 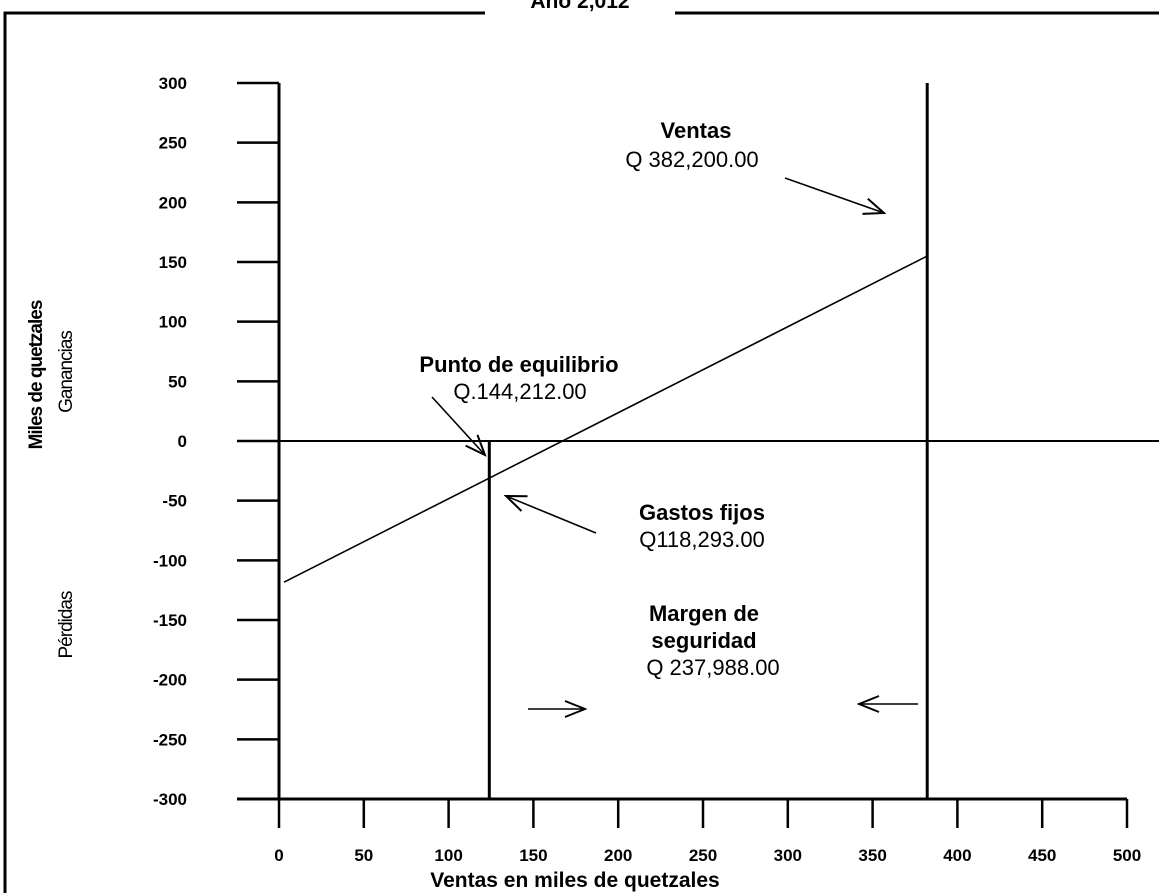 I want to click on y-tick-label: 200, so click(x=173, y=202).